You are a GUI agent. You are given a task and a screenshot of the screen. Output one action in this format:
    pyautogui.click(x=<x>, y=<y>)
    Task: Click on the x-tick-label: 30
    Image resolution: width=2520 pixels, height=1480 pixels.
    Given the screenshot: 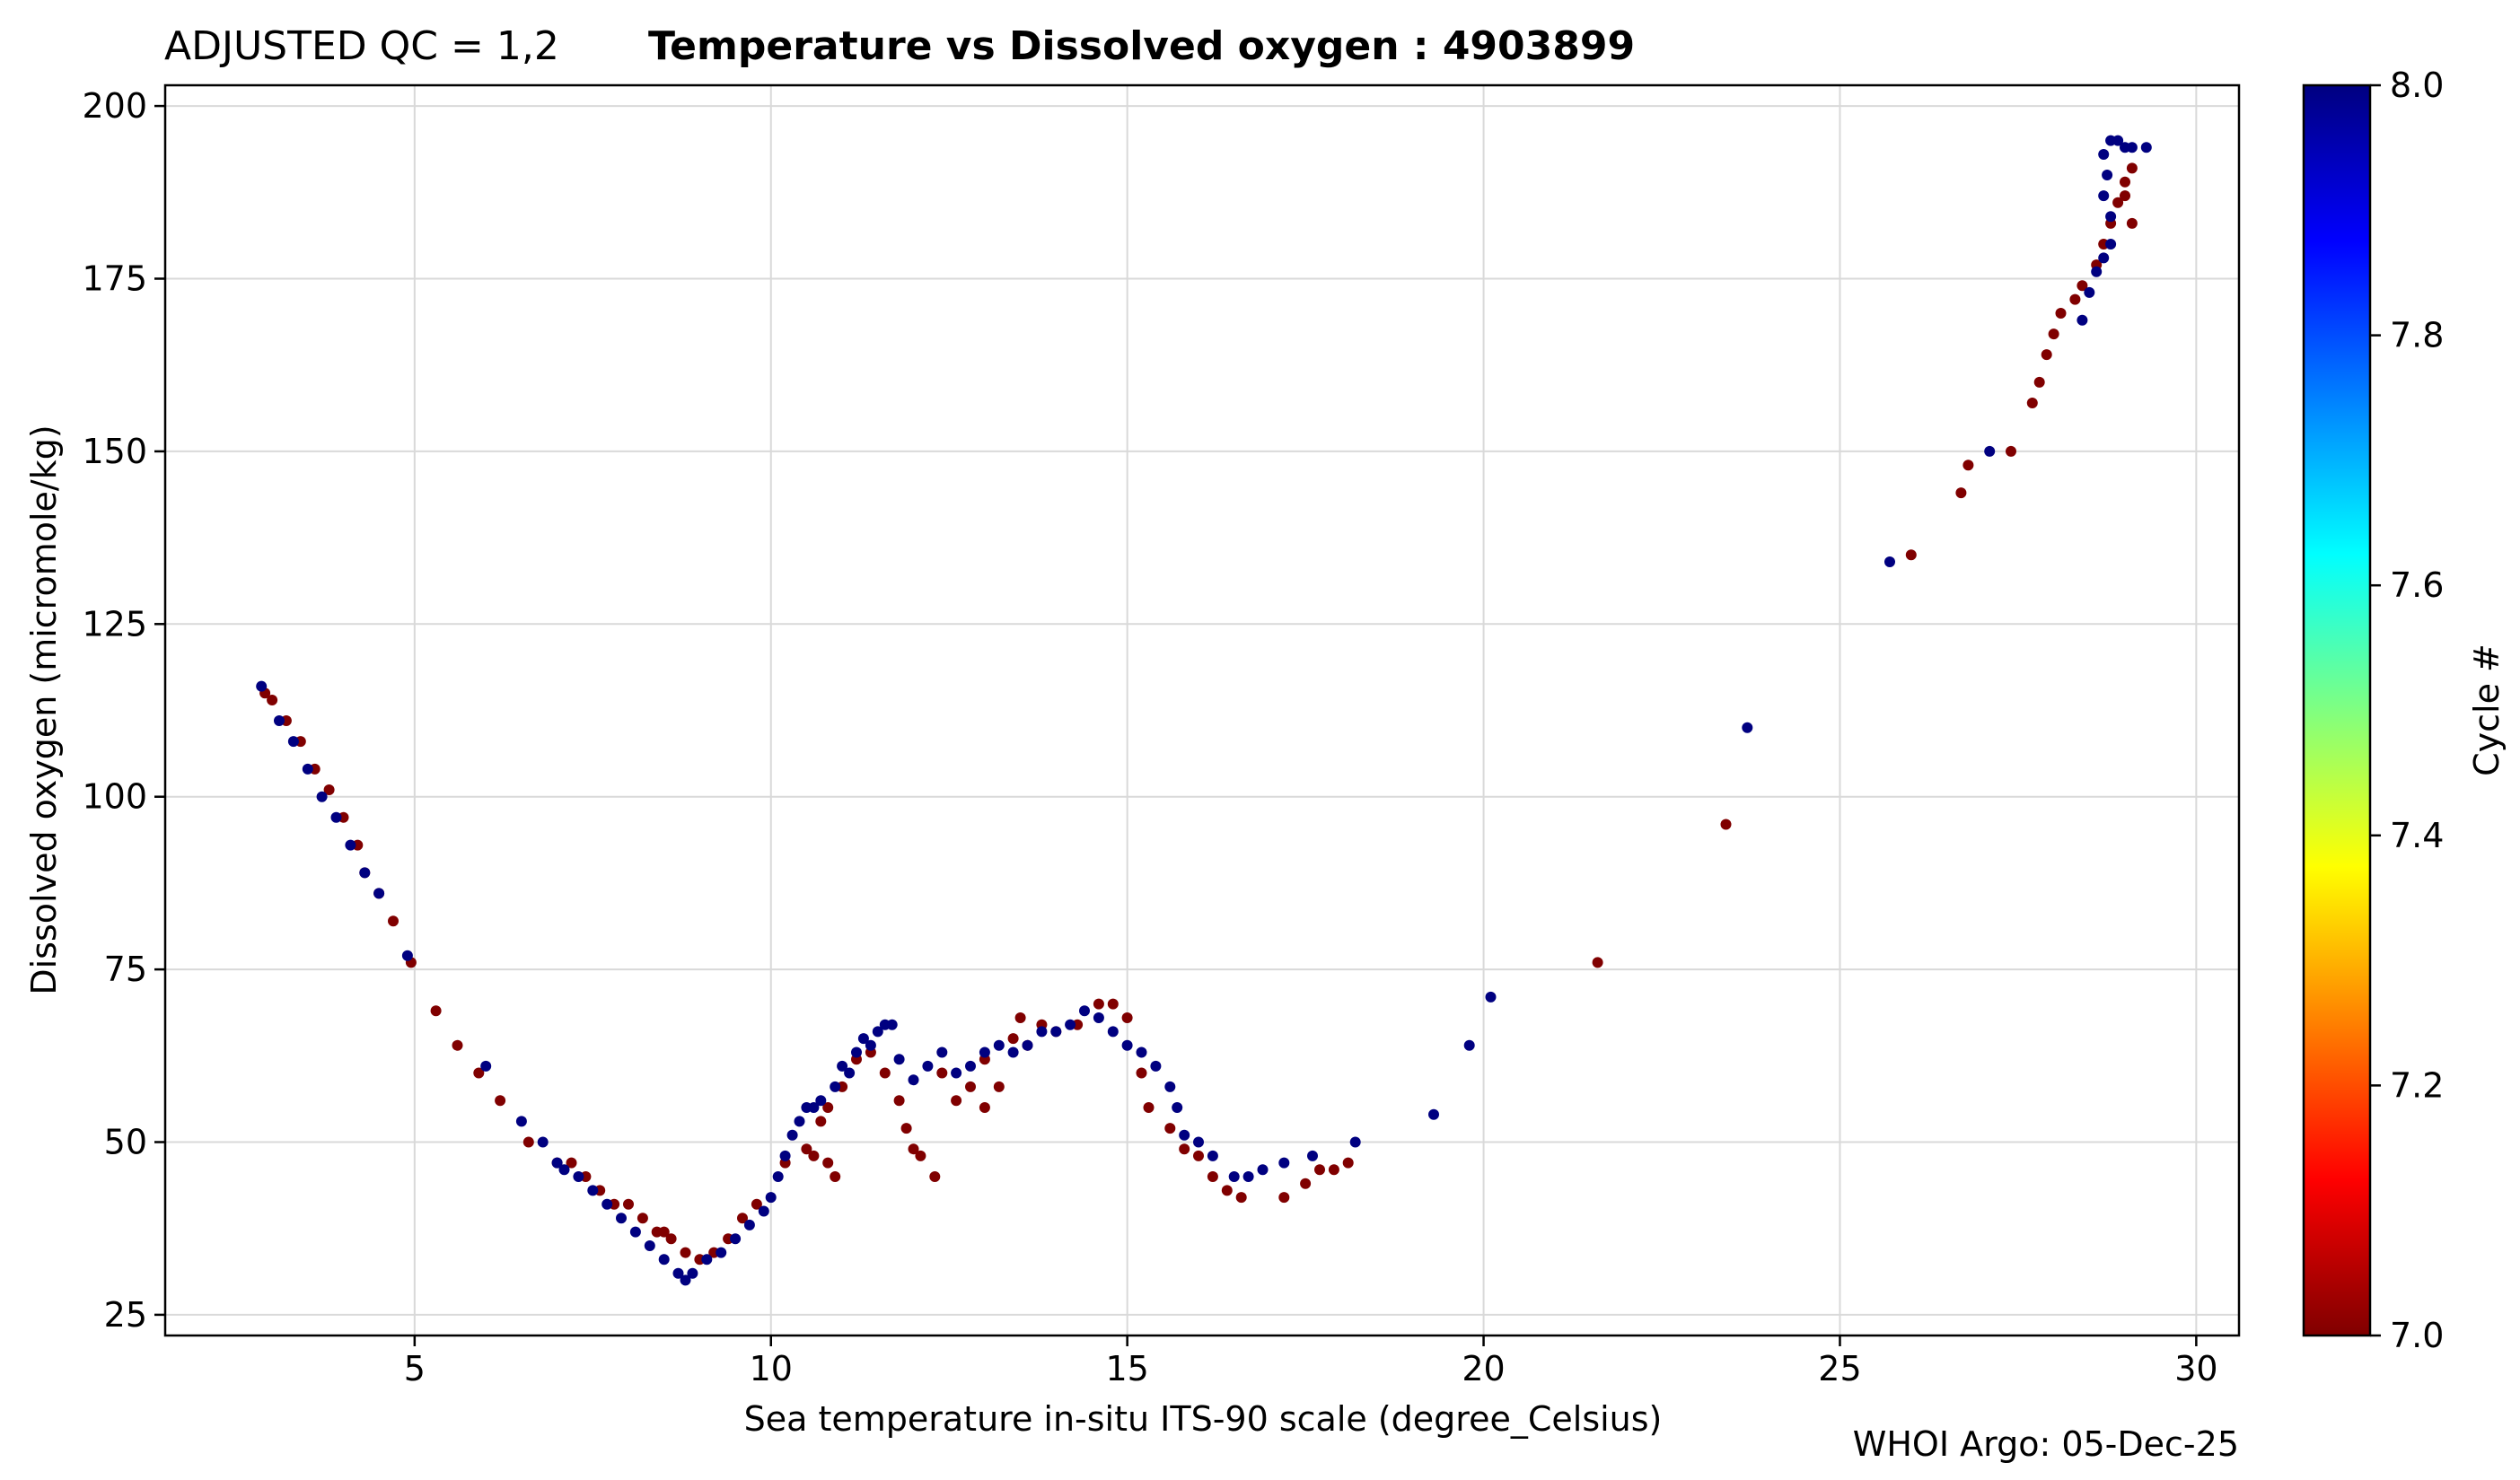 What is the action you would take?
    pyautogui.click(x=2196, y=1369)
    